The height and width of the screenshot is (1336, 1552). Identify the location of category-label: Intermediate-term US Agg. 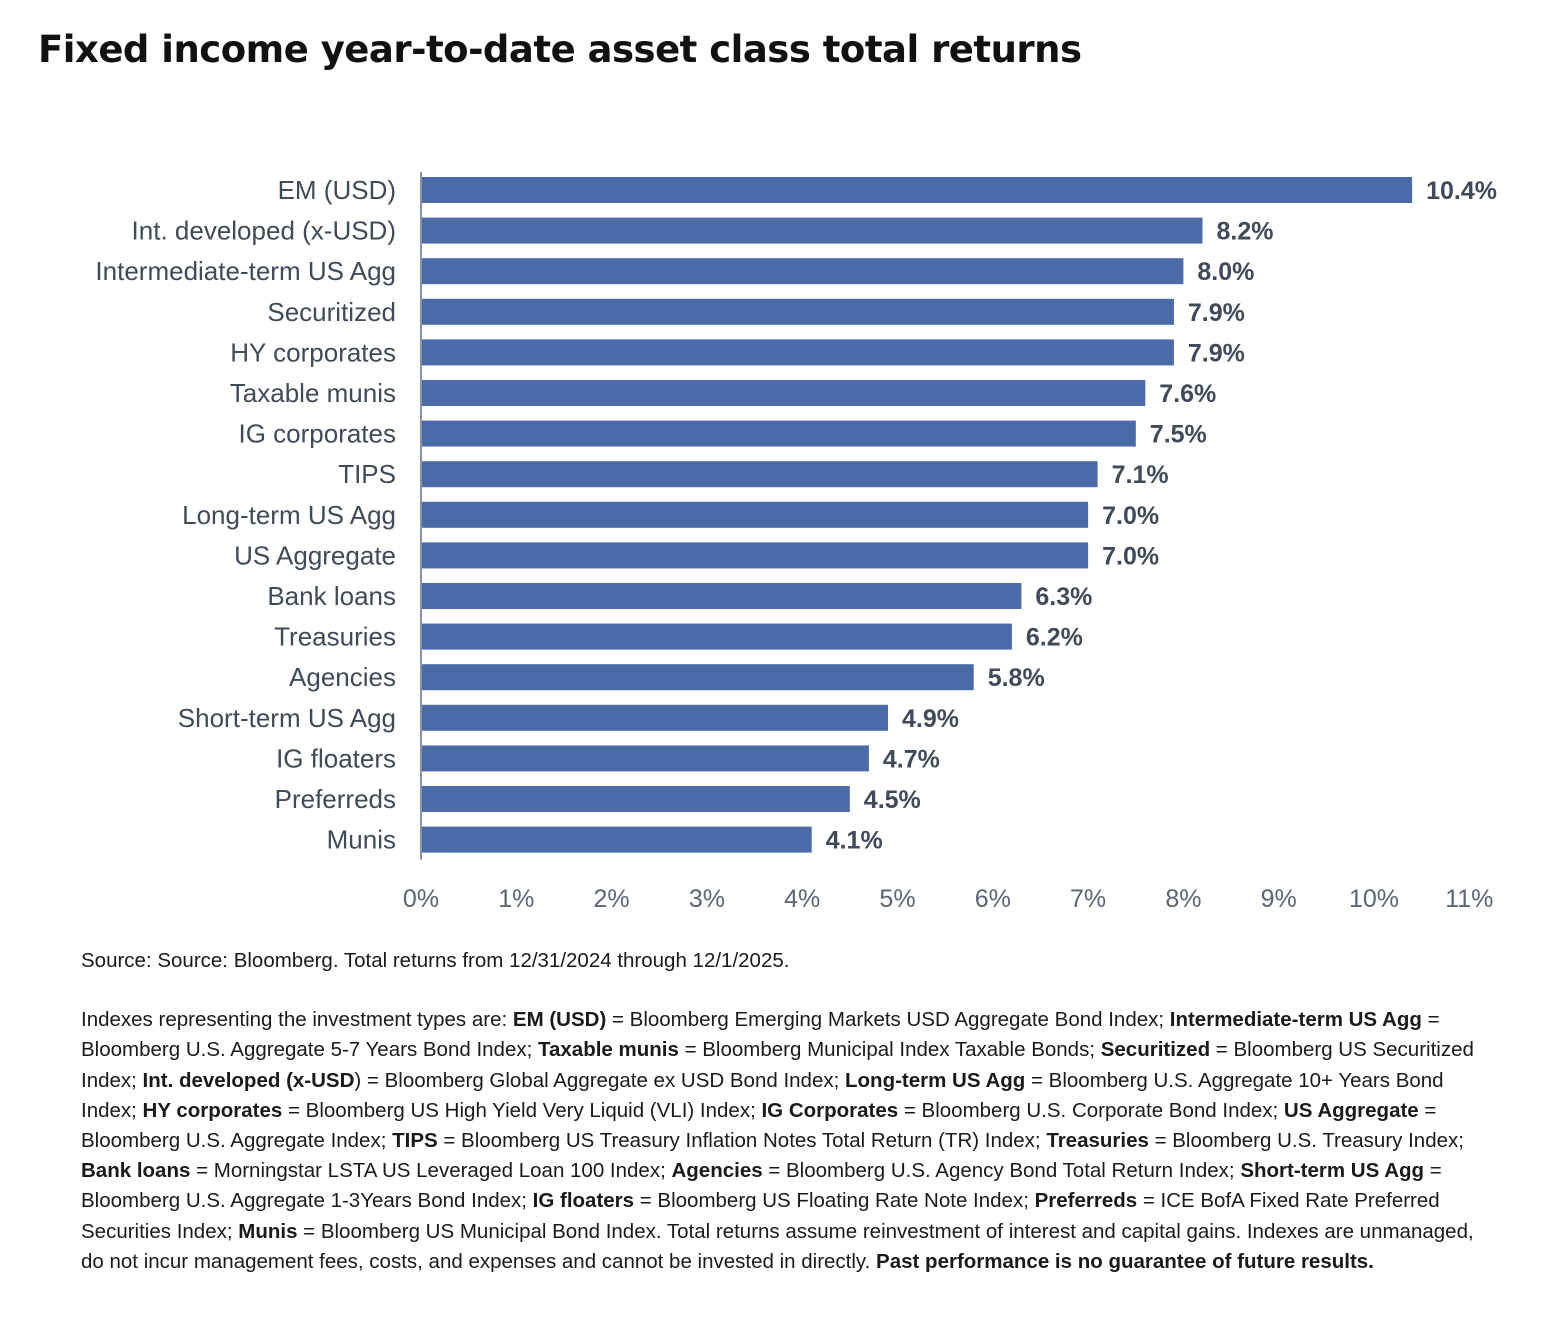
(245, 271).